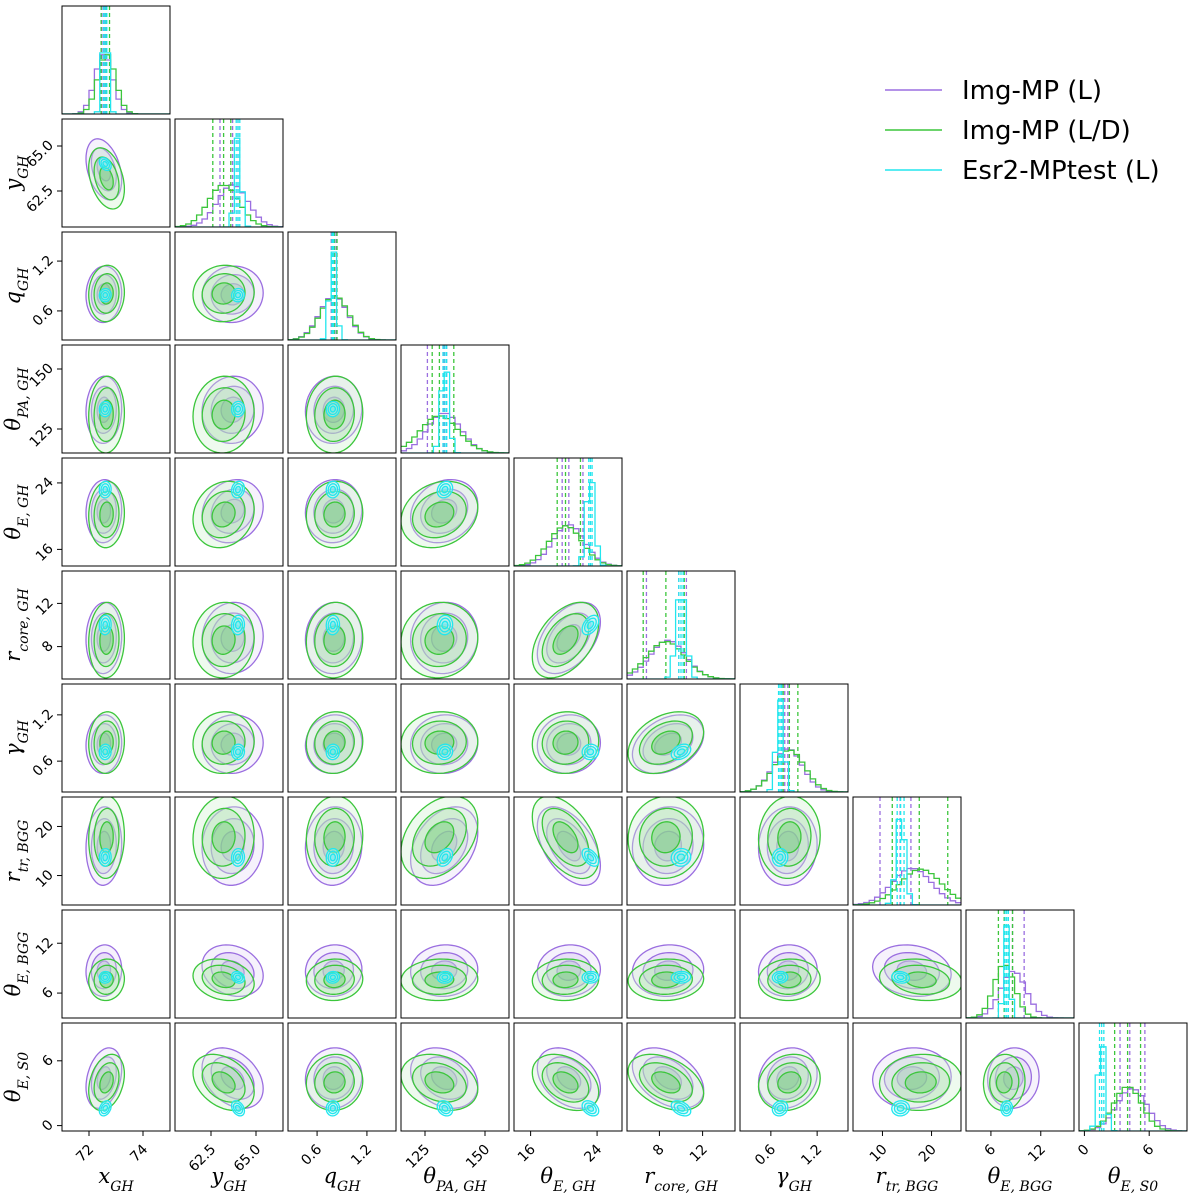 The width and height of the screenshot is (1200, 1196). Describe the element at coordinates (1020, 1094) in the screenshot. I see `panel-9-8: 6 12` at that location.